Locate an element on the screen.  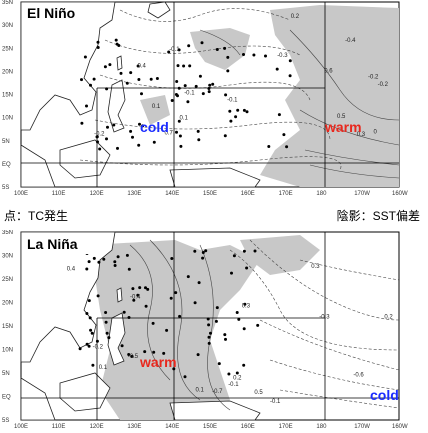
legend-tc-genesis: 点：TC発生 is located at coordinates (36, 216).